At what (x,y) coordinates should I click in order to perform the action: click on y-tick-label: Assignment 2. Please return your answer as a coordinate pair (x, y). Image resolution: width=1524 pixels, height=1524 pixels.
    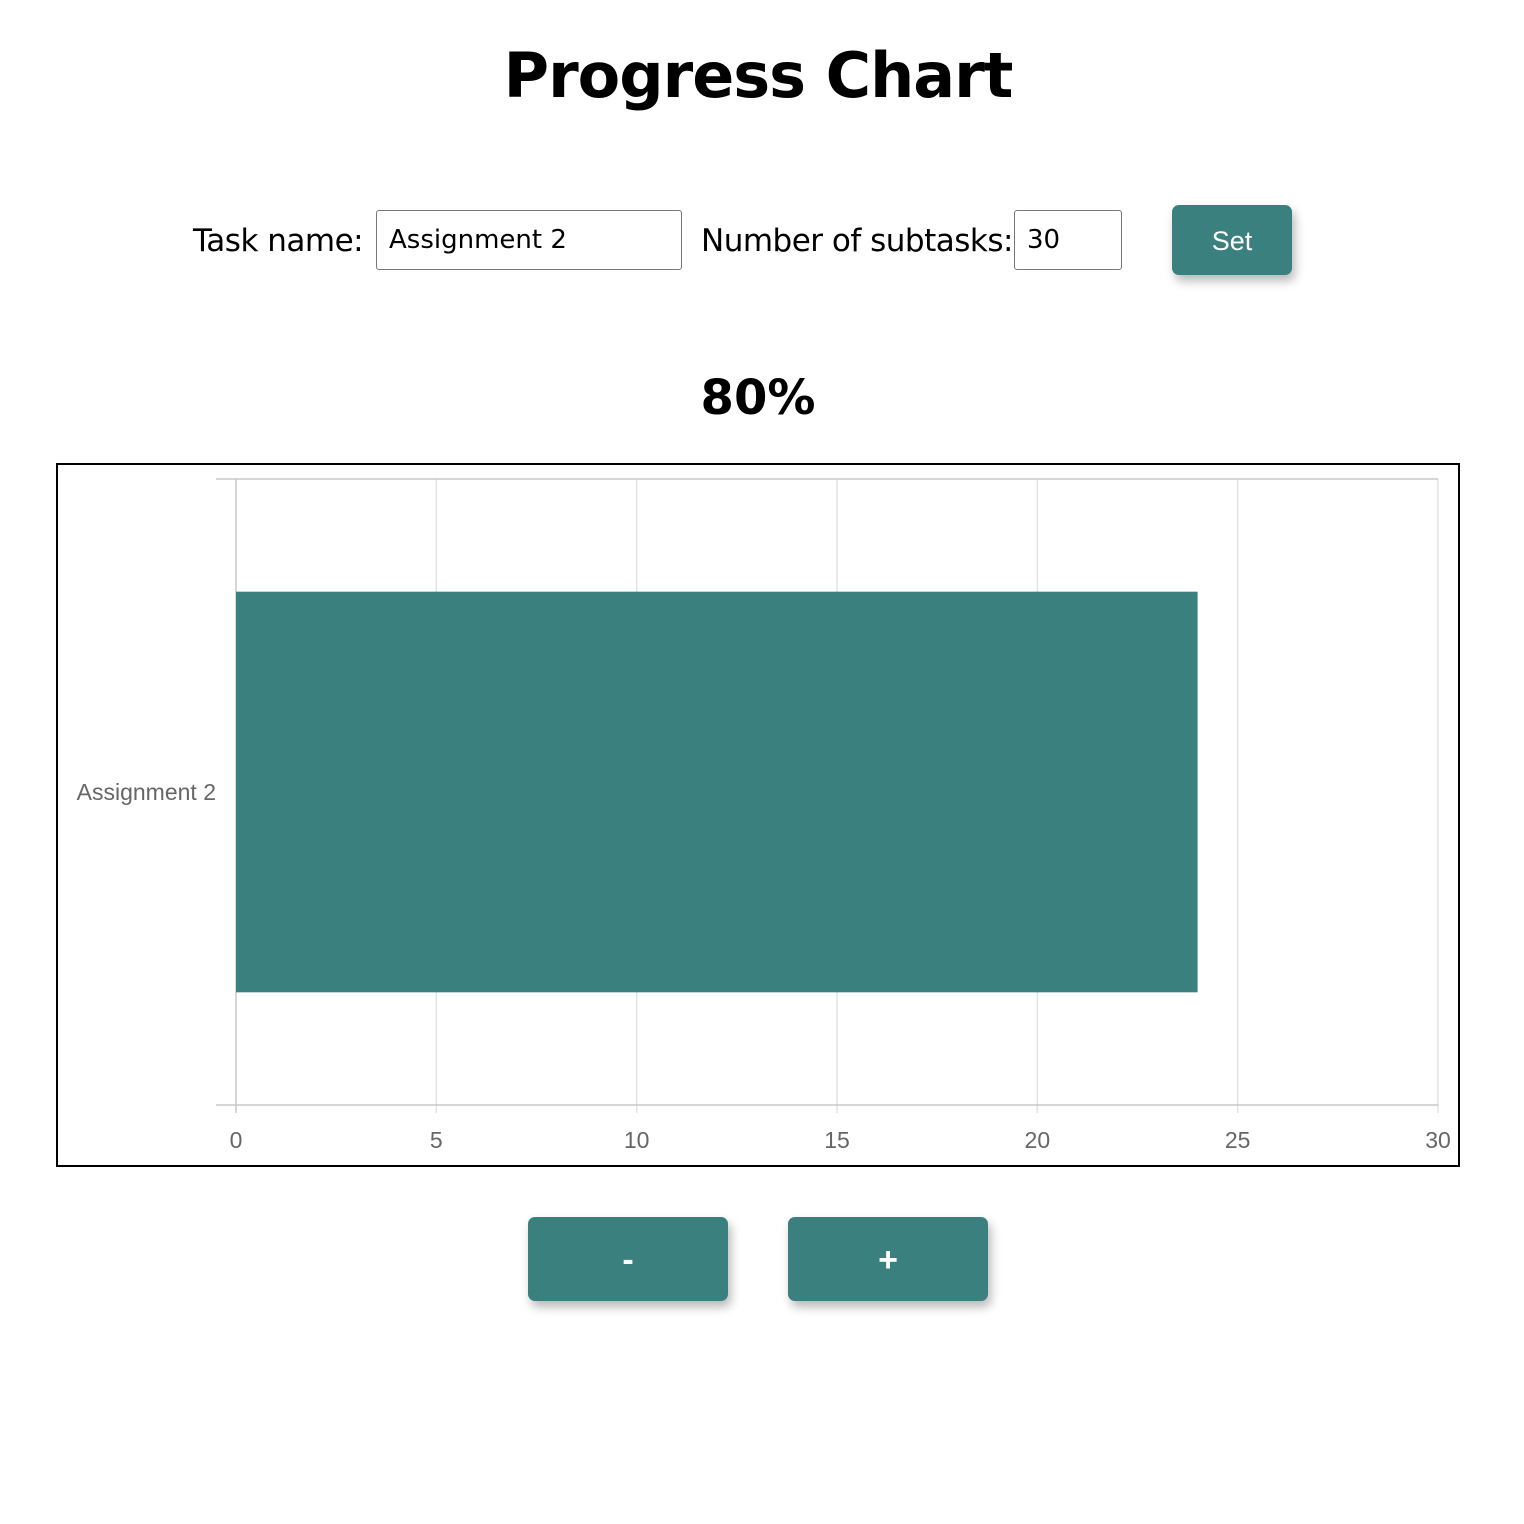
    Looking at the image, I should click on (146, 792).